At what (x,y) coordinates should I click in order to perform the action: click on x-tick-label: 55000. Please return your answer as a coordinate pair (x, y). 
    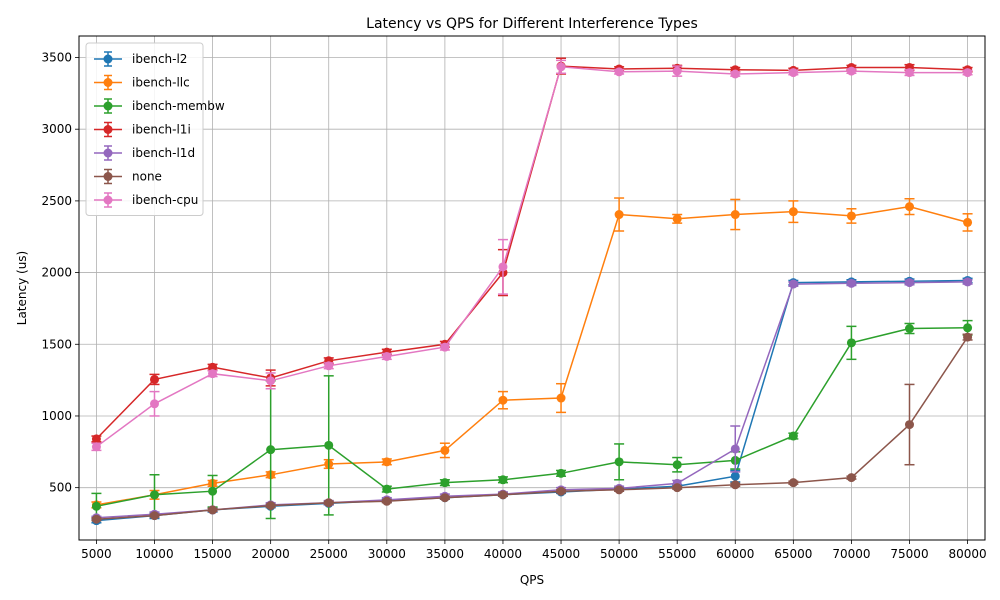
    Looking at the image, I should click on (677, 554).